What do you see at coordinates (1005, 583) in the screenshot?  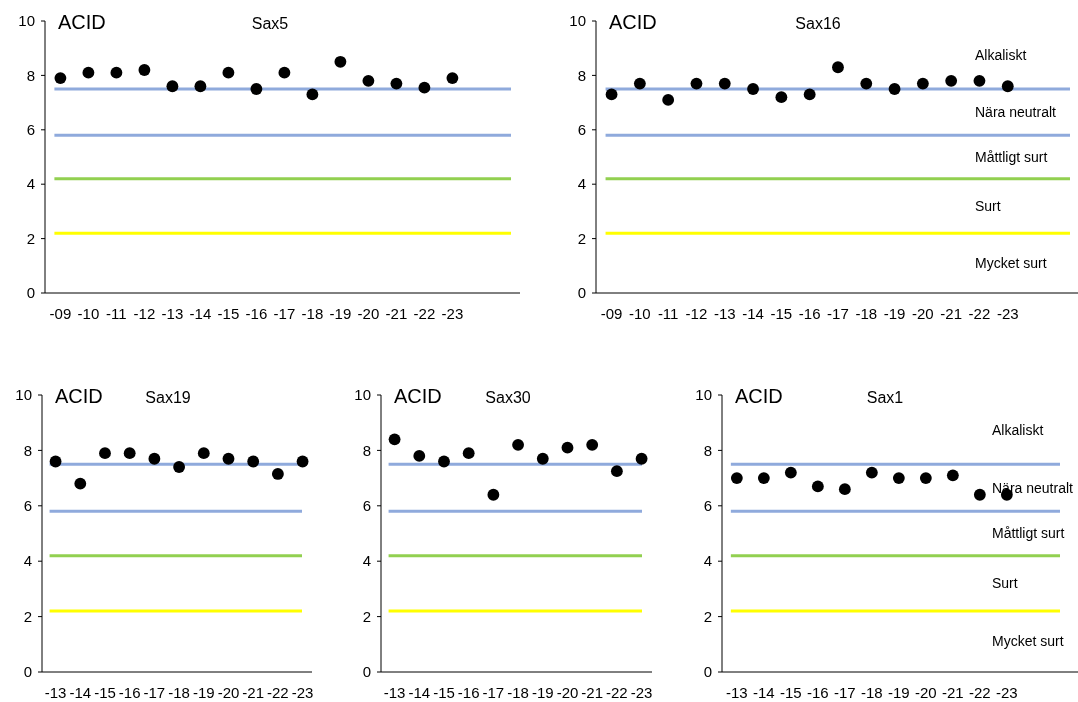 I see `annotation: Surt` at bounding box center [1005, 583].